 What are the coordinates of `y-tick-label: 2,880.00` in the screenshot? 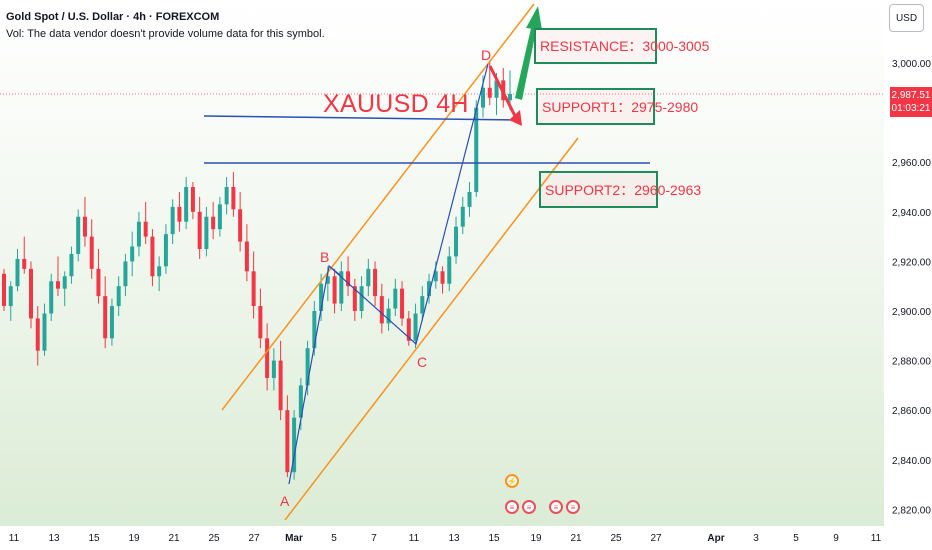 It's located at (911, 362).